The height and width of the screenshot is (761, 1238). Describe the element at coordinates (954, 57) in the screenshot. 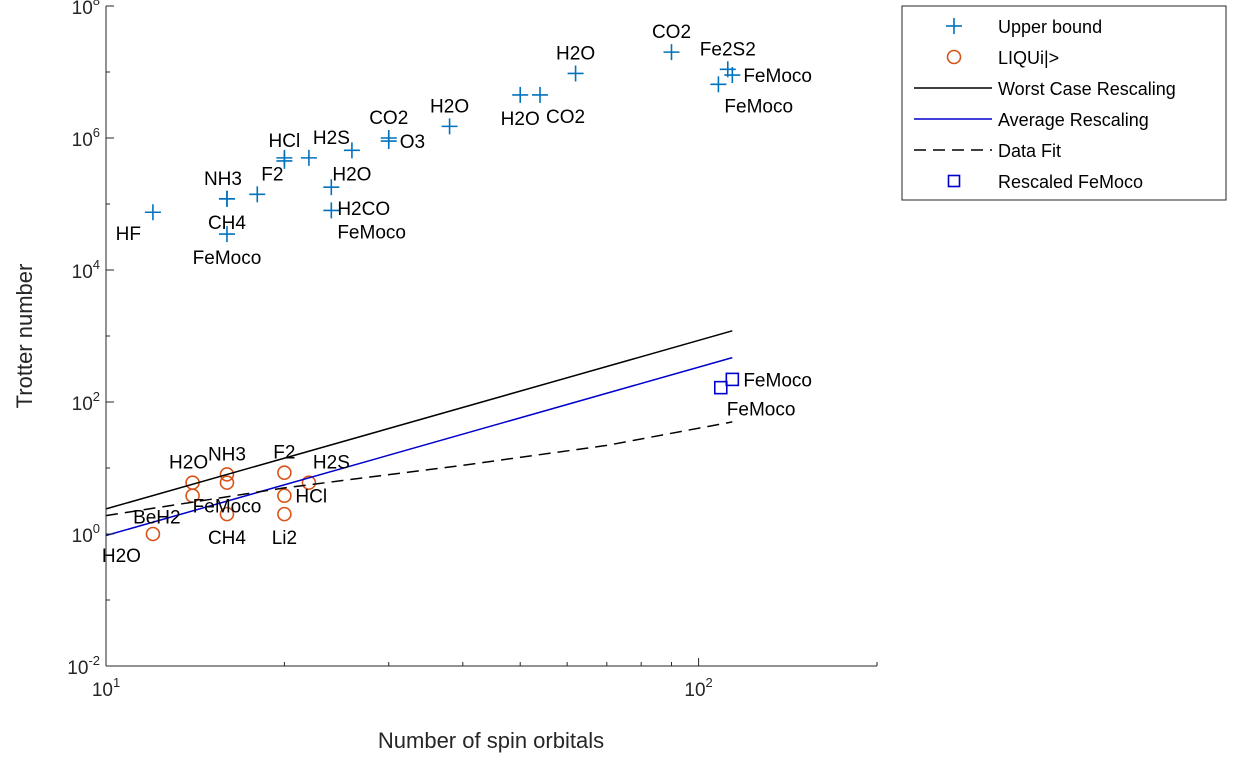

I see `legend-marker-circle` at that location.